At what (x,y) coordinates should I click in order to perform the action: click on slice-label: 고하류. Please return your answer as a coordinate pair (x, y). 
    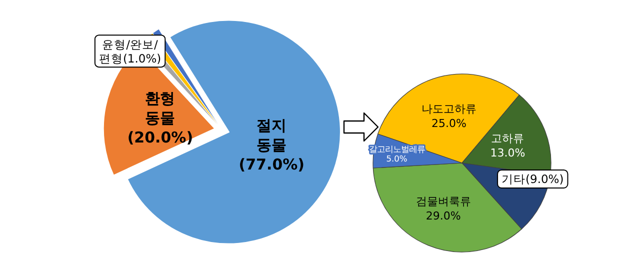
    Looking at the image, I should click on (507, 139).